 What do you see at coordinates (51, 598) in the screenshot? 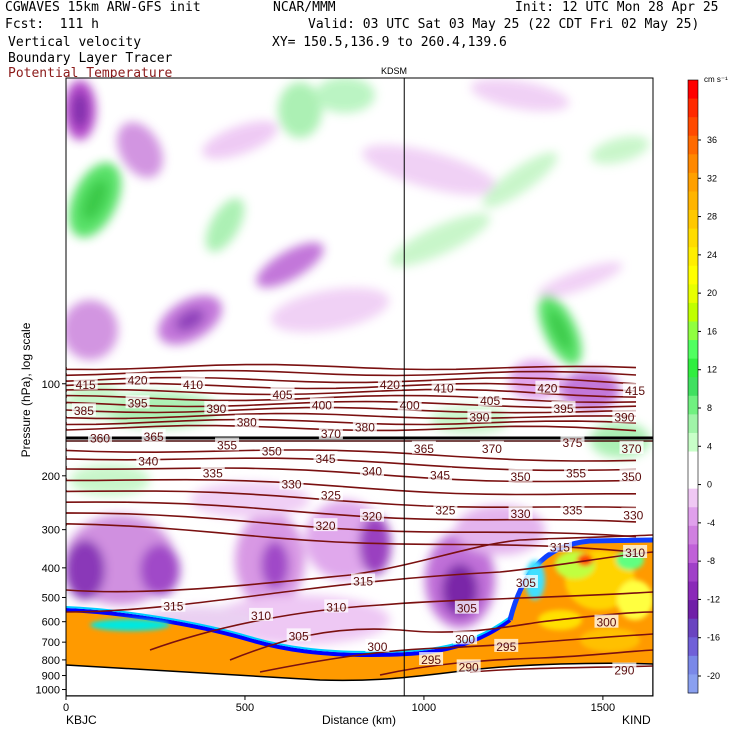
I see `y-tick-label: 500` at bounding box center [51, 598].